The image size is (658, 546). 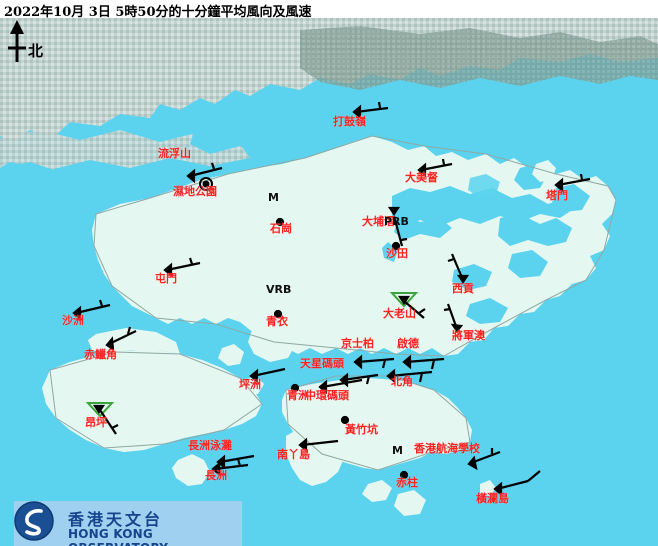 What do you see at coordinates (174, 153) in the screenshot?
I see `station-label-0: 流浮山` at bounding box center [174, 153].